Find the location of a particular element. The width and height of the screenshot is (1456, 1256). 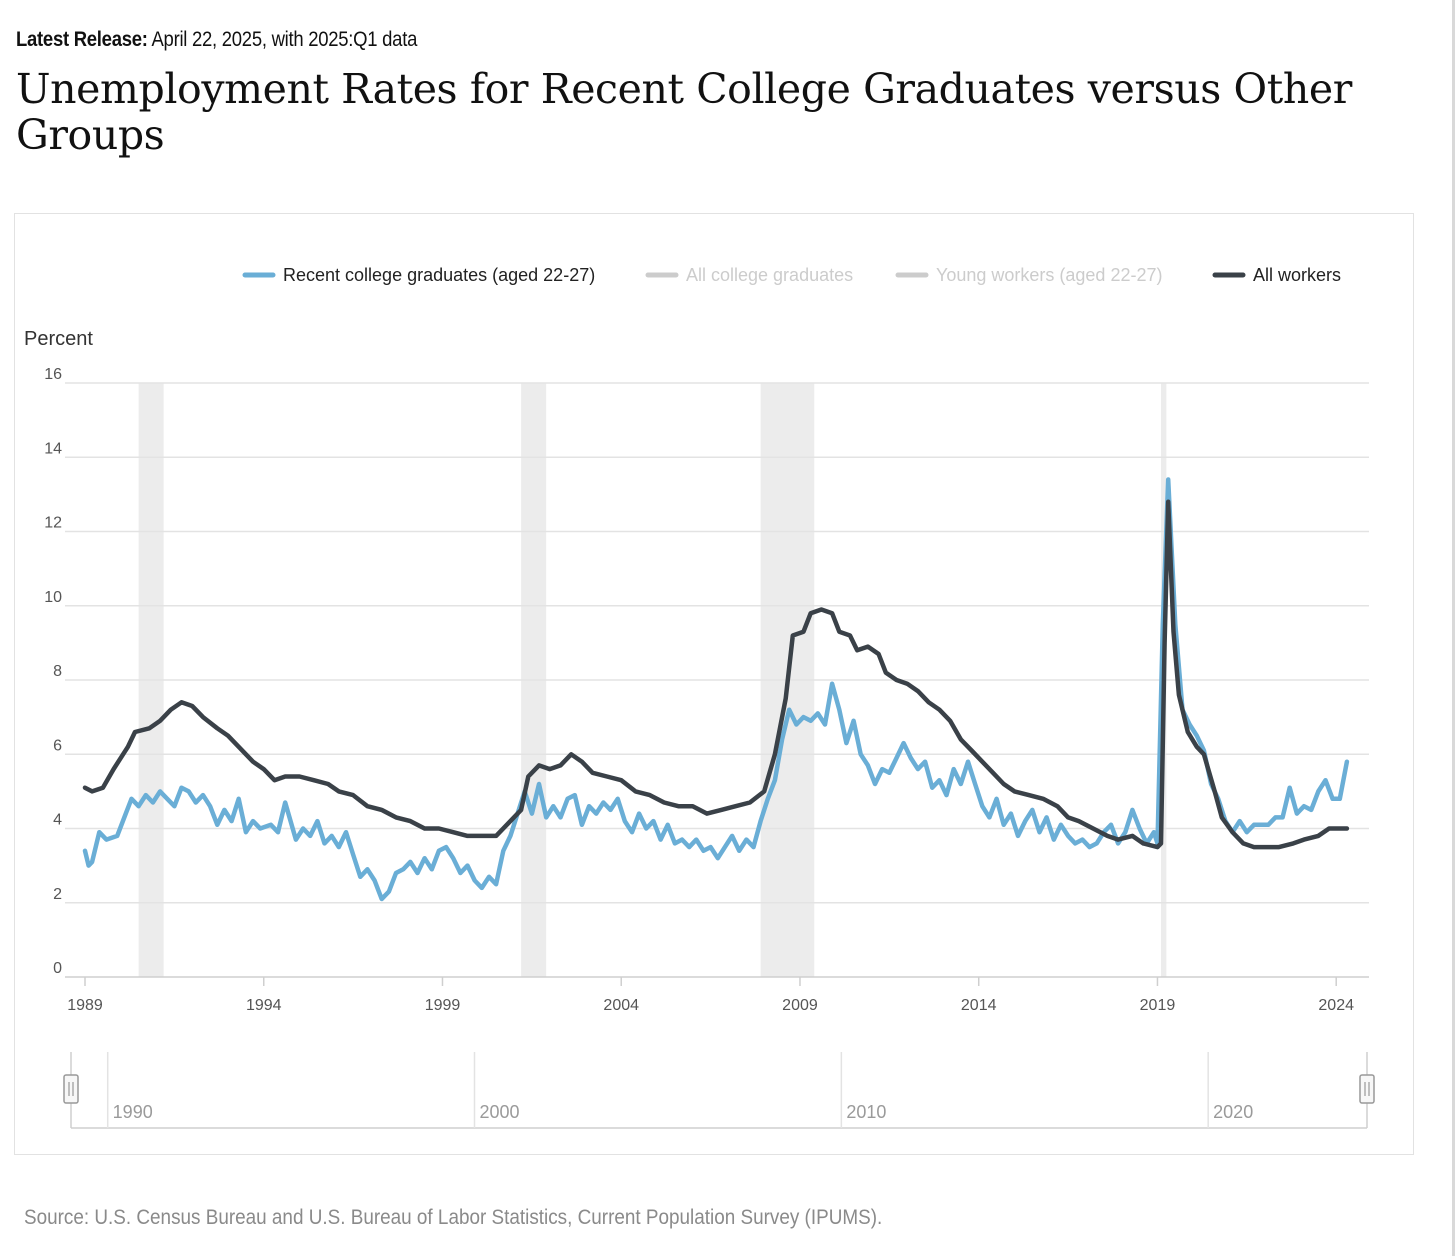

legend-item-2: Young workers (aged 22-27) is located at coordinates (1028, 275).